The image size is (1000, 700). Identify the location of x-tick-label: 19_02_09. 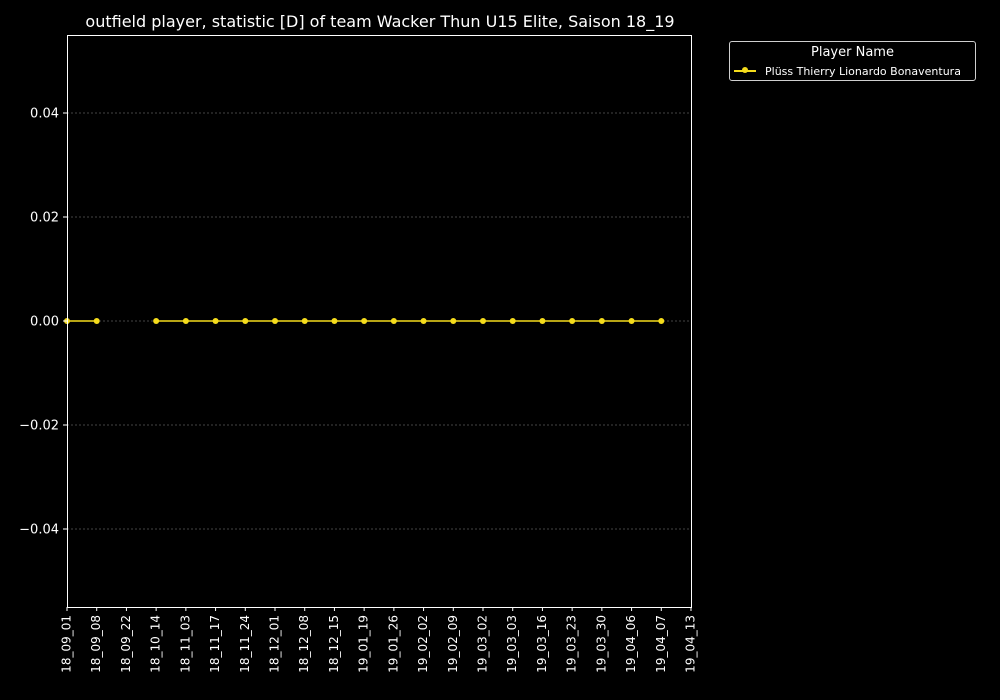
(453, 644).